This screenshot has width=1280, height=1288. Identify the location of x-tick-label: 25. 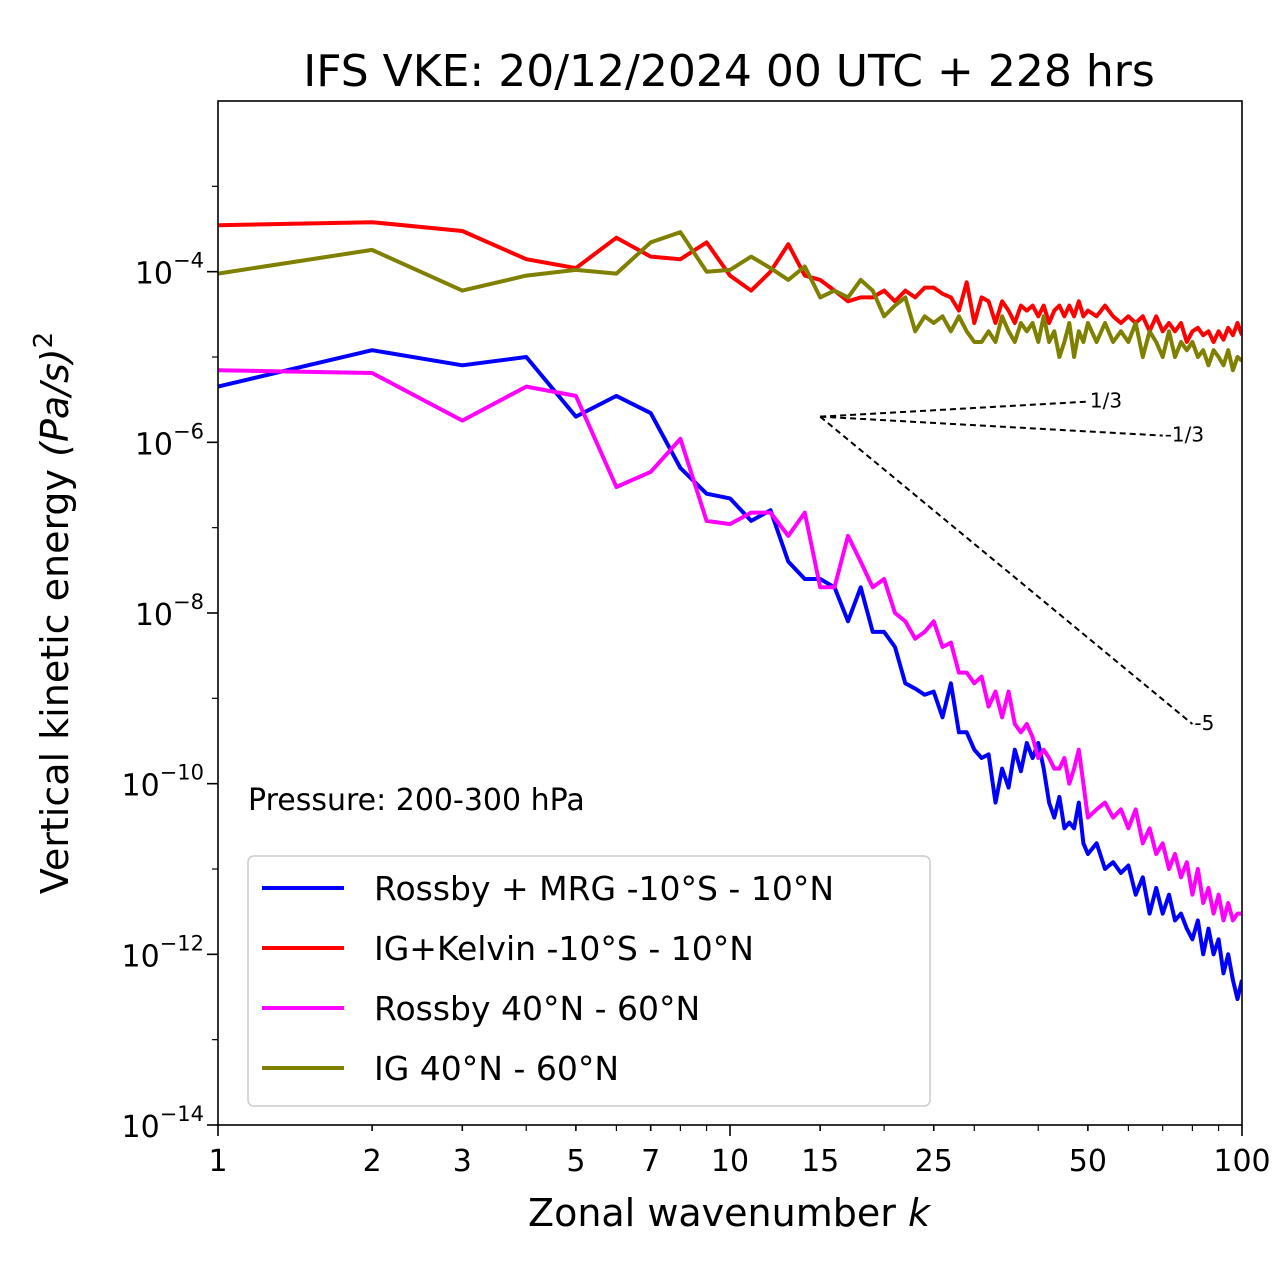
(934, 1161).